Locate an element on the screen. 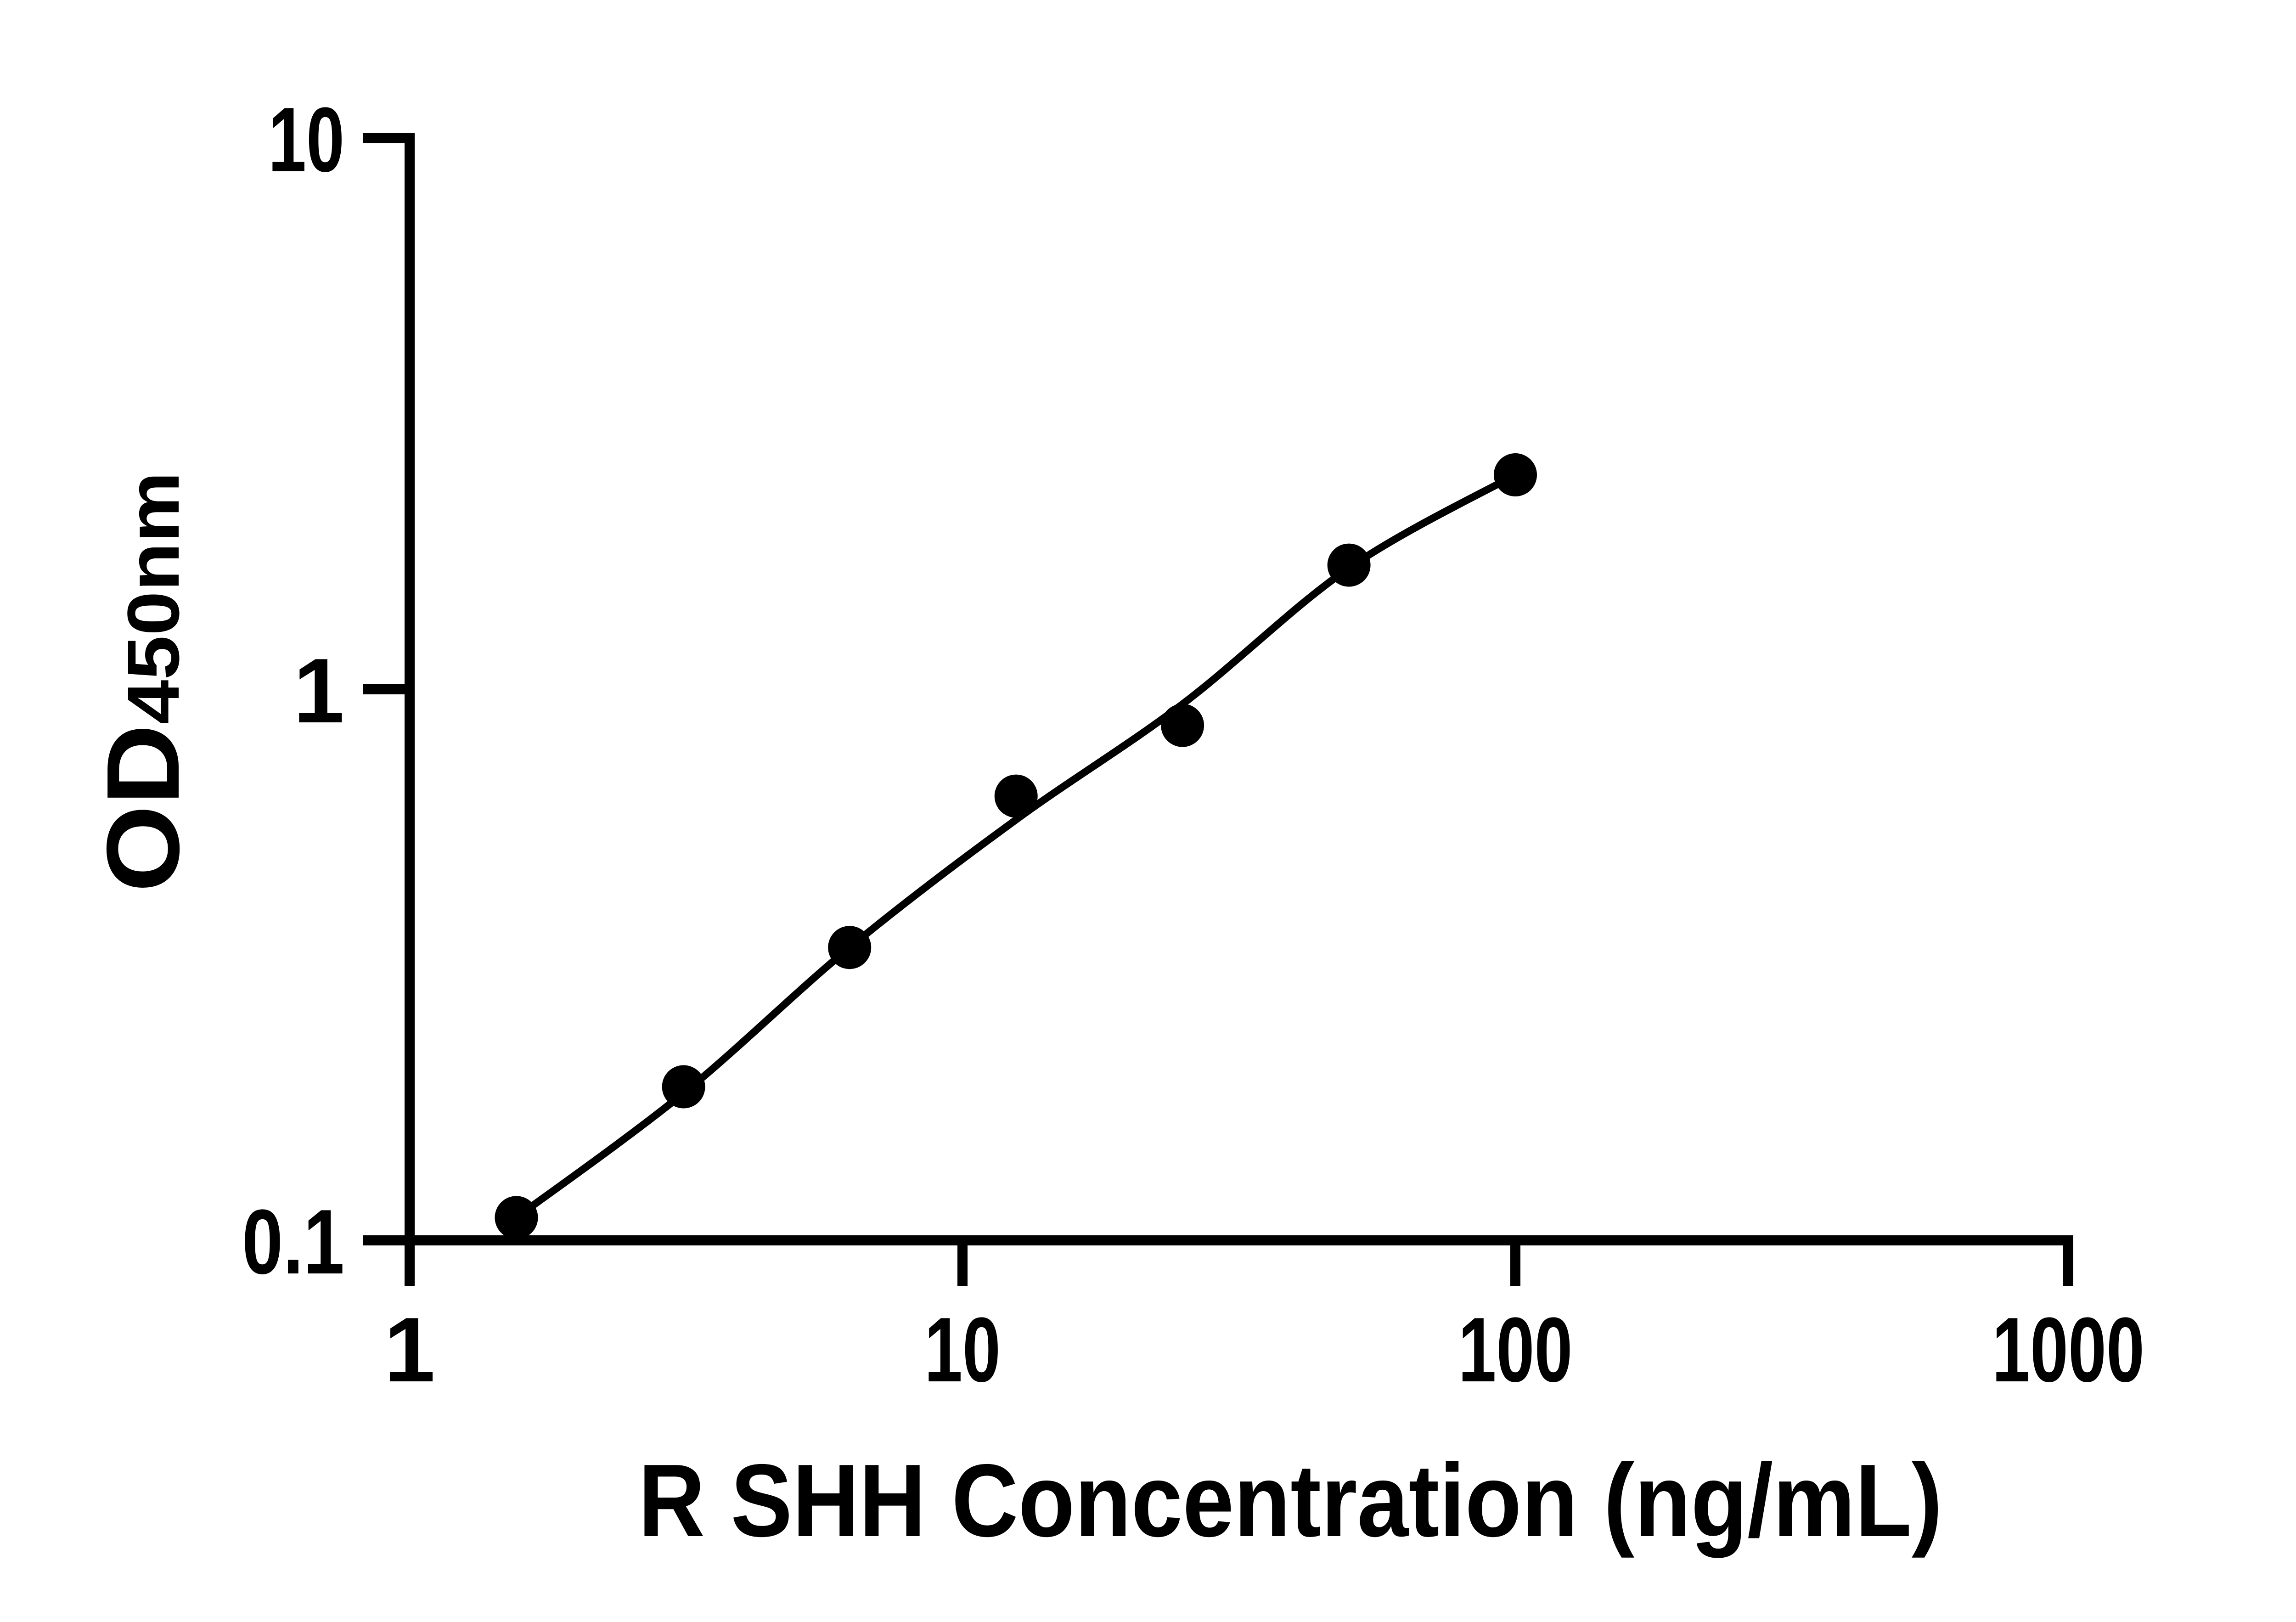 The width and height of the screenshot is (2296, 1622). x-tick-label: 1 is located at coordinates (409, 1350).